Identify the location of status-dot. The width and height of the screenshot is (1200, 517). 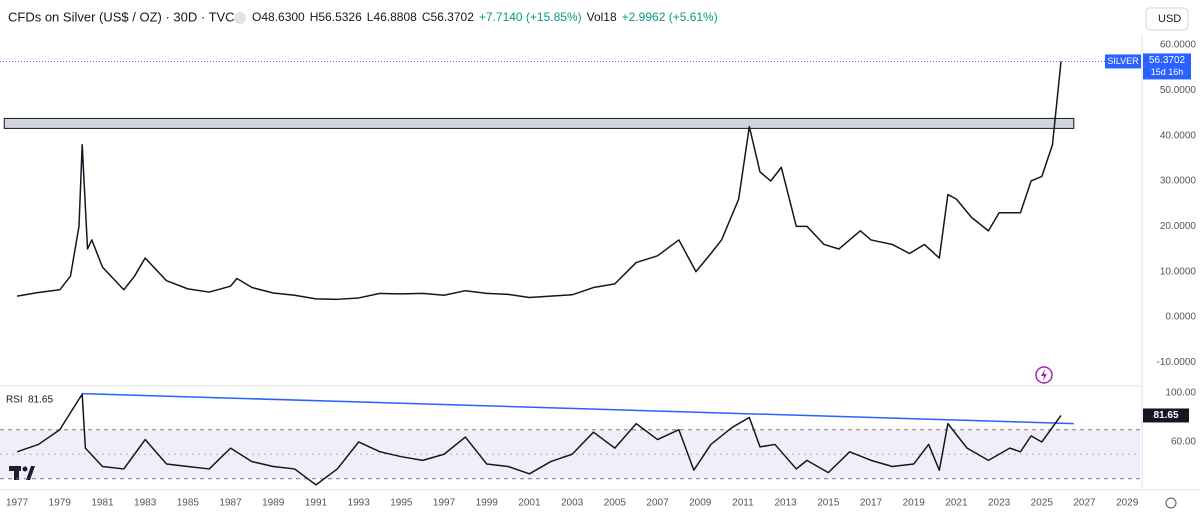
(240, 18).